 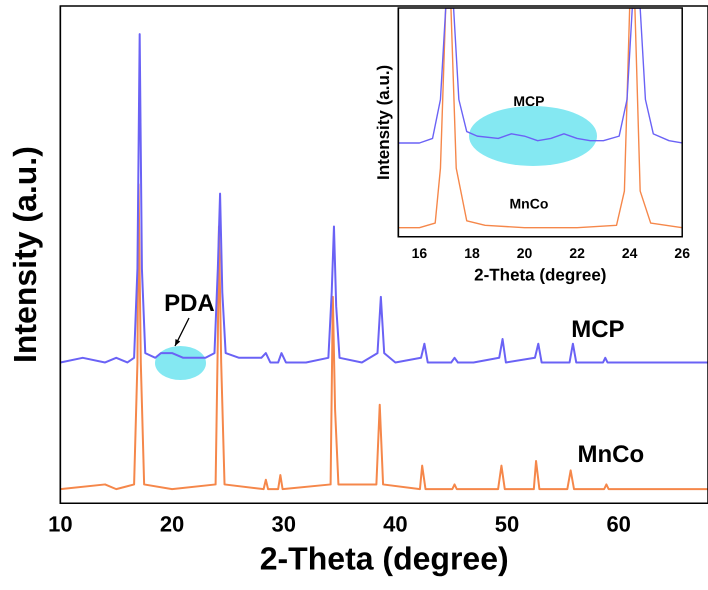 What do you see at coordinates (420, 253) in the screenshot?
I see `x-tick-label: 16` at bounding box center [420, 253].